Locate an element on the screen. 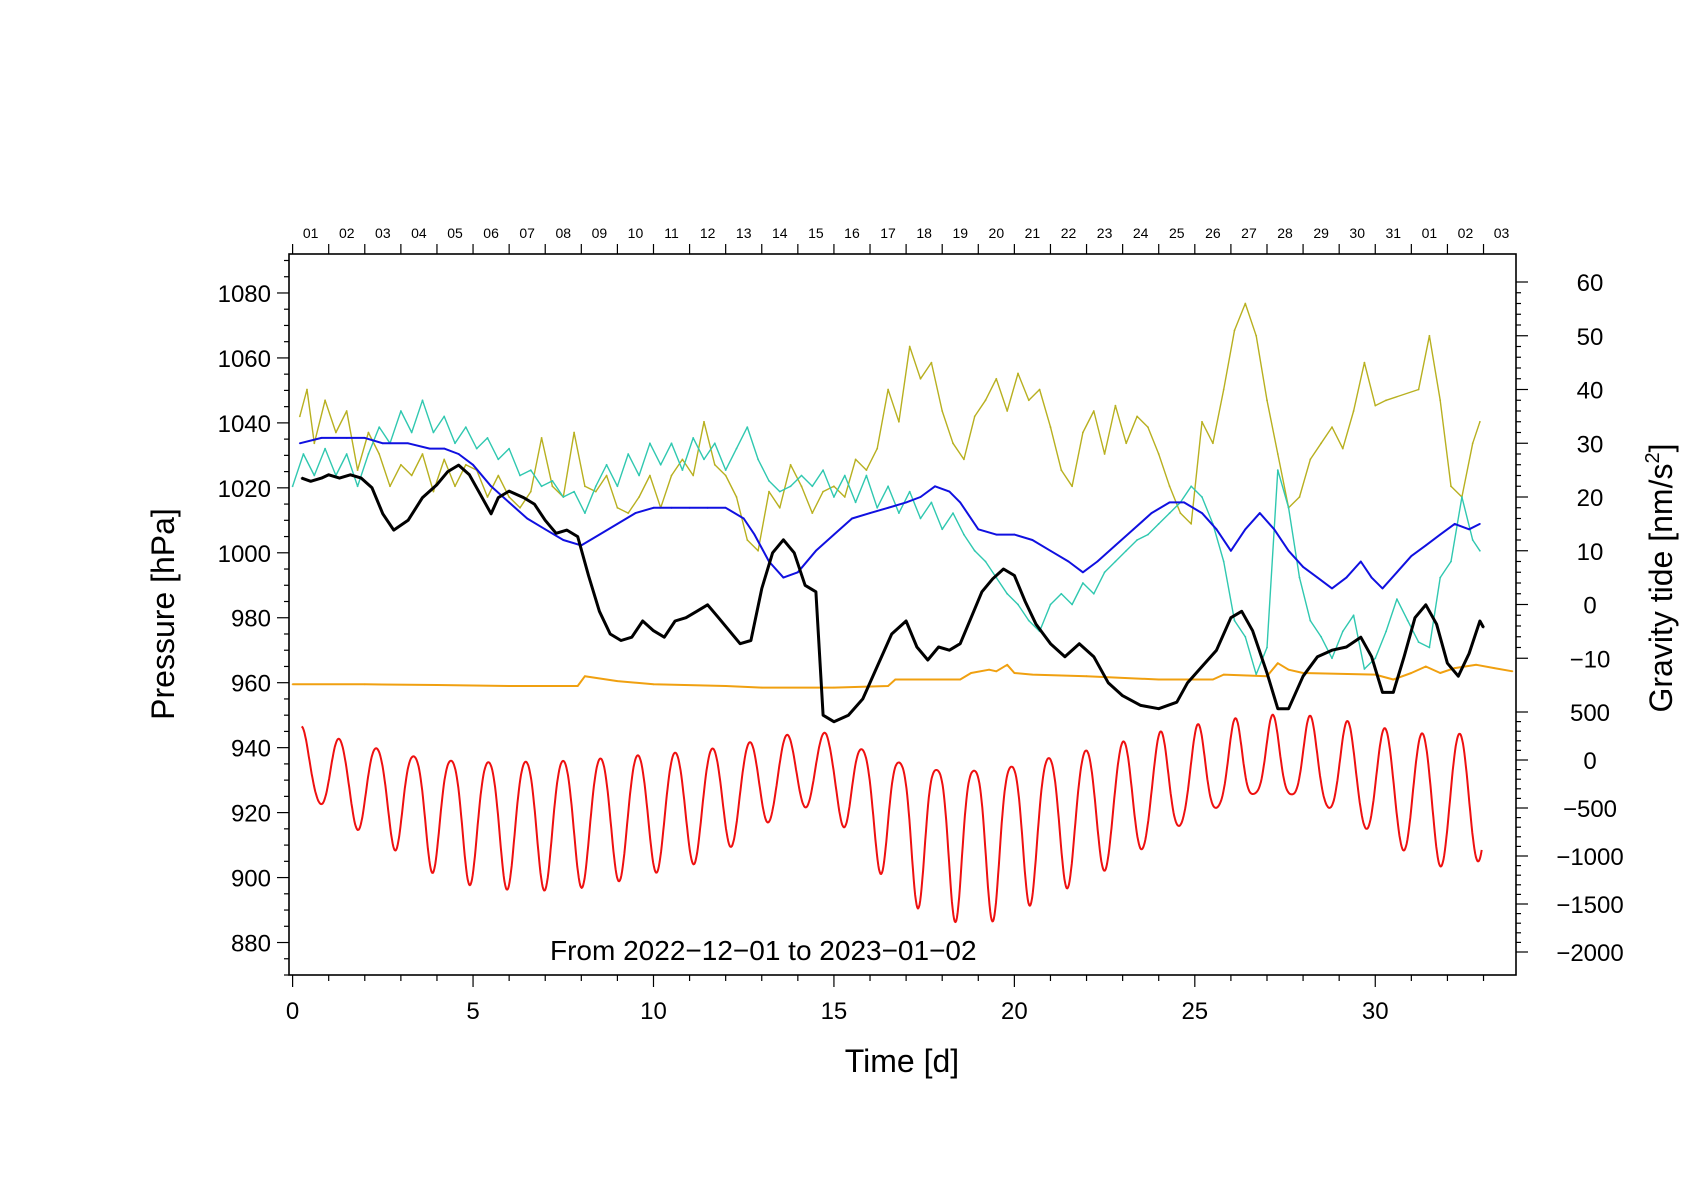 The image size is (1684, 1190). y-right-lower-tick-label: −2000 is located at coordinates (1589, 953).